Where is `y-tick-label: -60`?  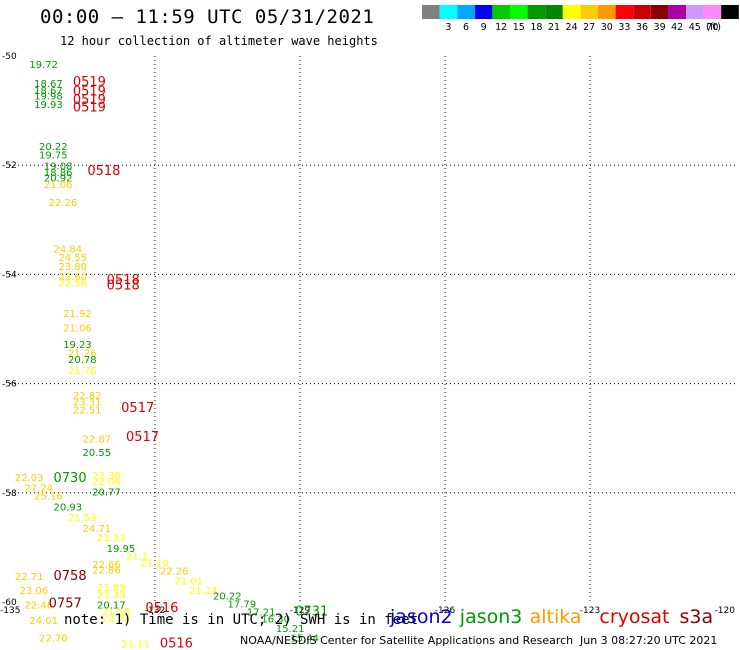 y-tick-label: -60 is located at coordinates (9, 603).